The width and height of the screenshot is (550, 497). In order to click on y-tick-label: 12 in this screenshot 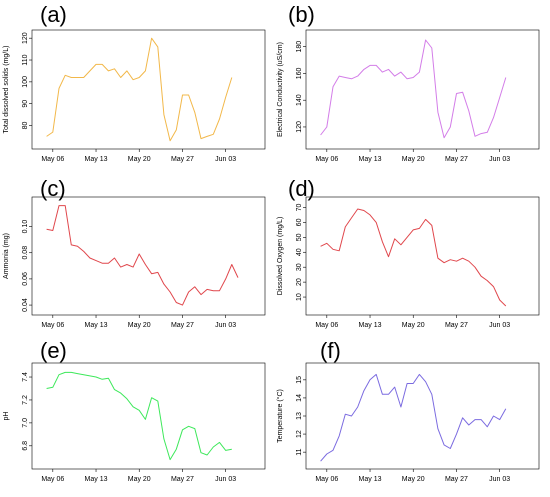, I will do `click(299, 434)`.